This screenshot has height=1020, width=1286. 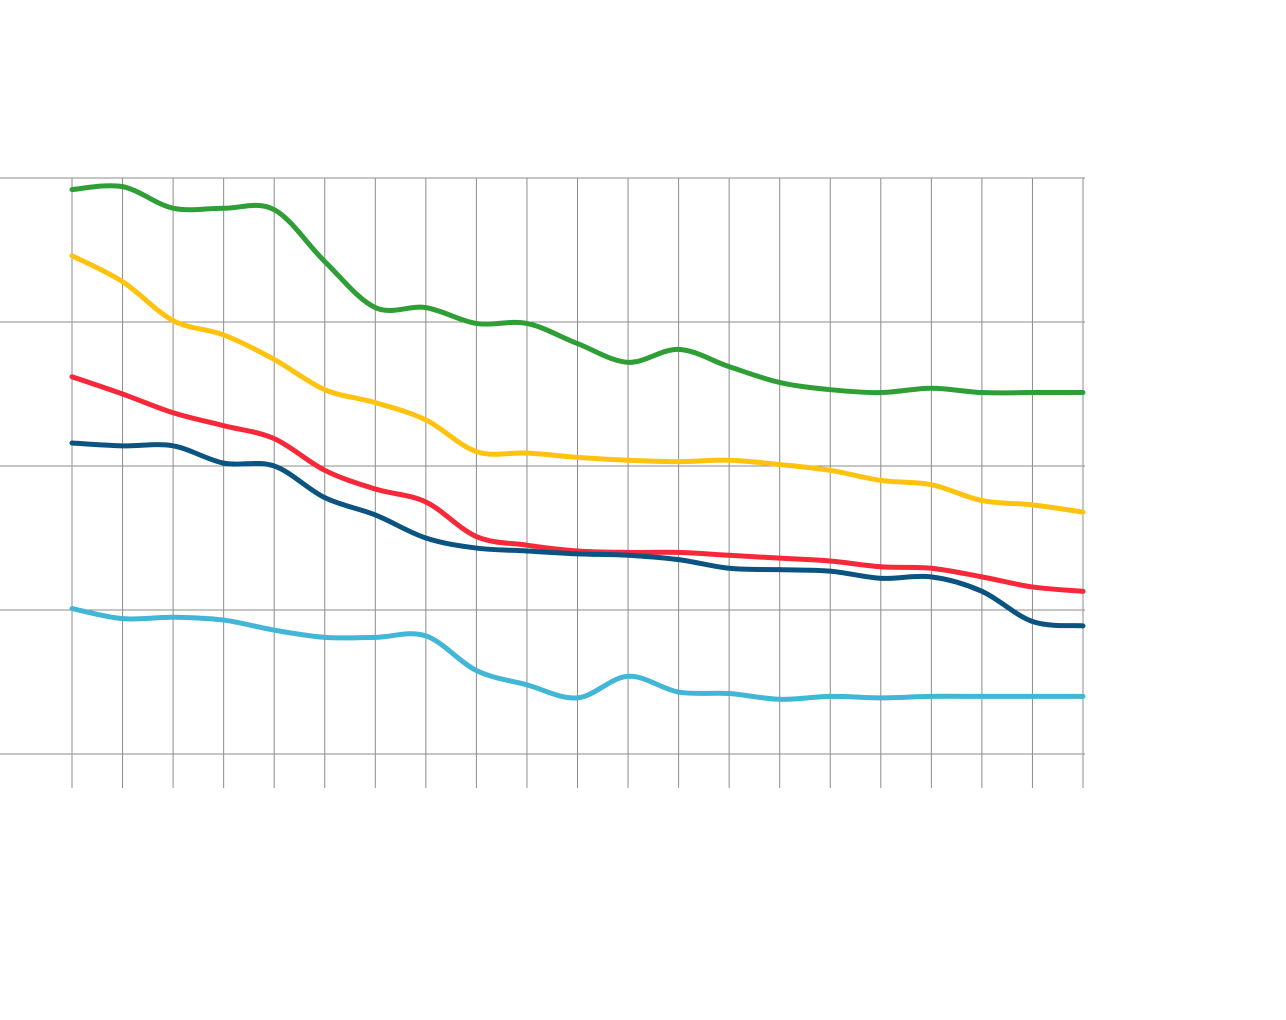 I want to click on series-line-light-blue, so click(x=577, y=654).